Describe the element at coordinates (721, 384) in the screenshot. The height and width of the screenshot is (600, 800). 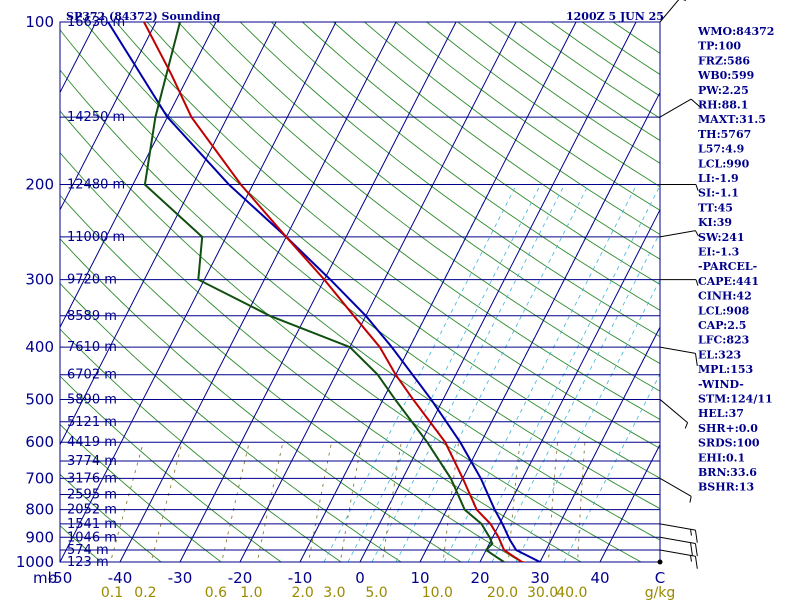
I see `index-line: -WIND-` at that location.